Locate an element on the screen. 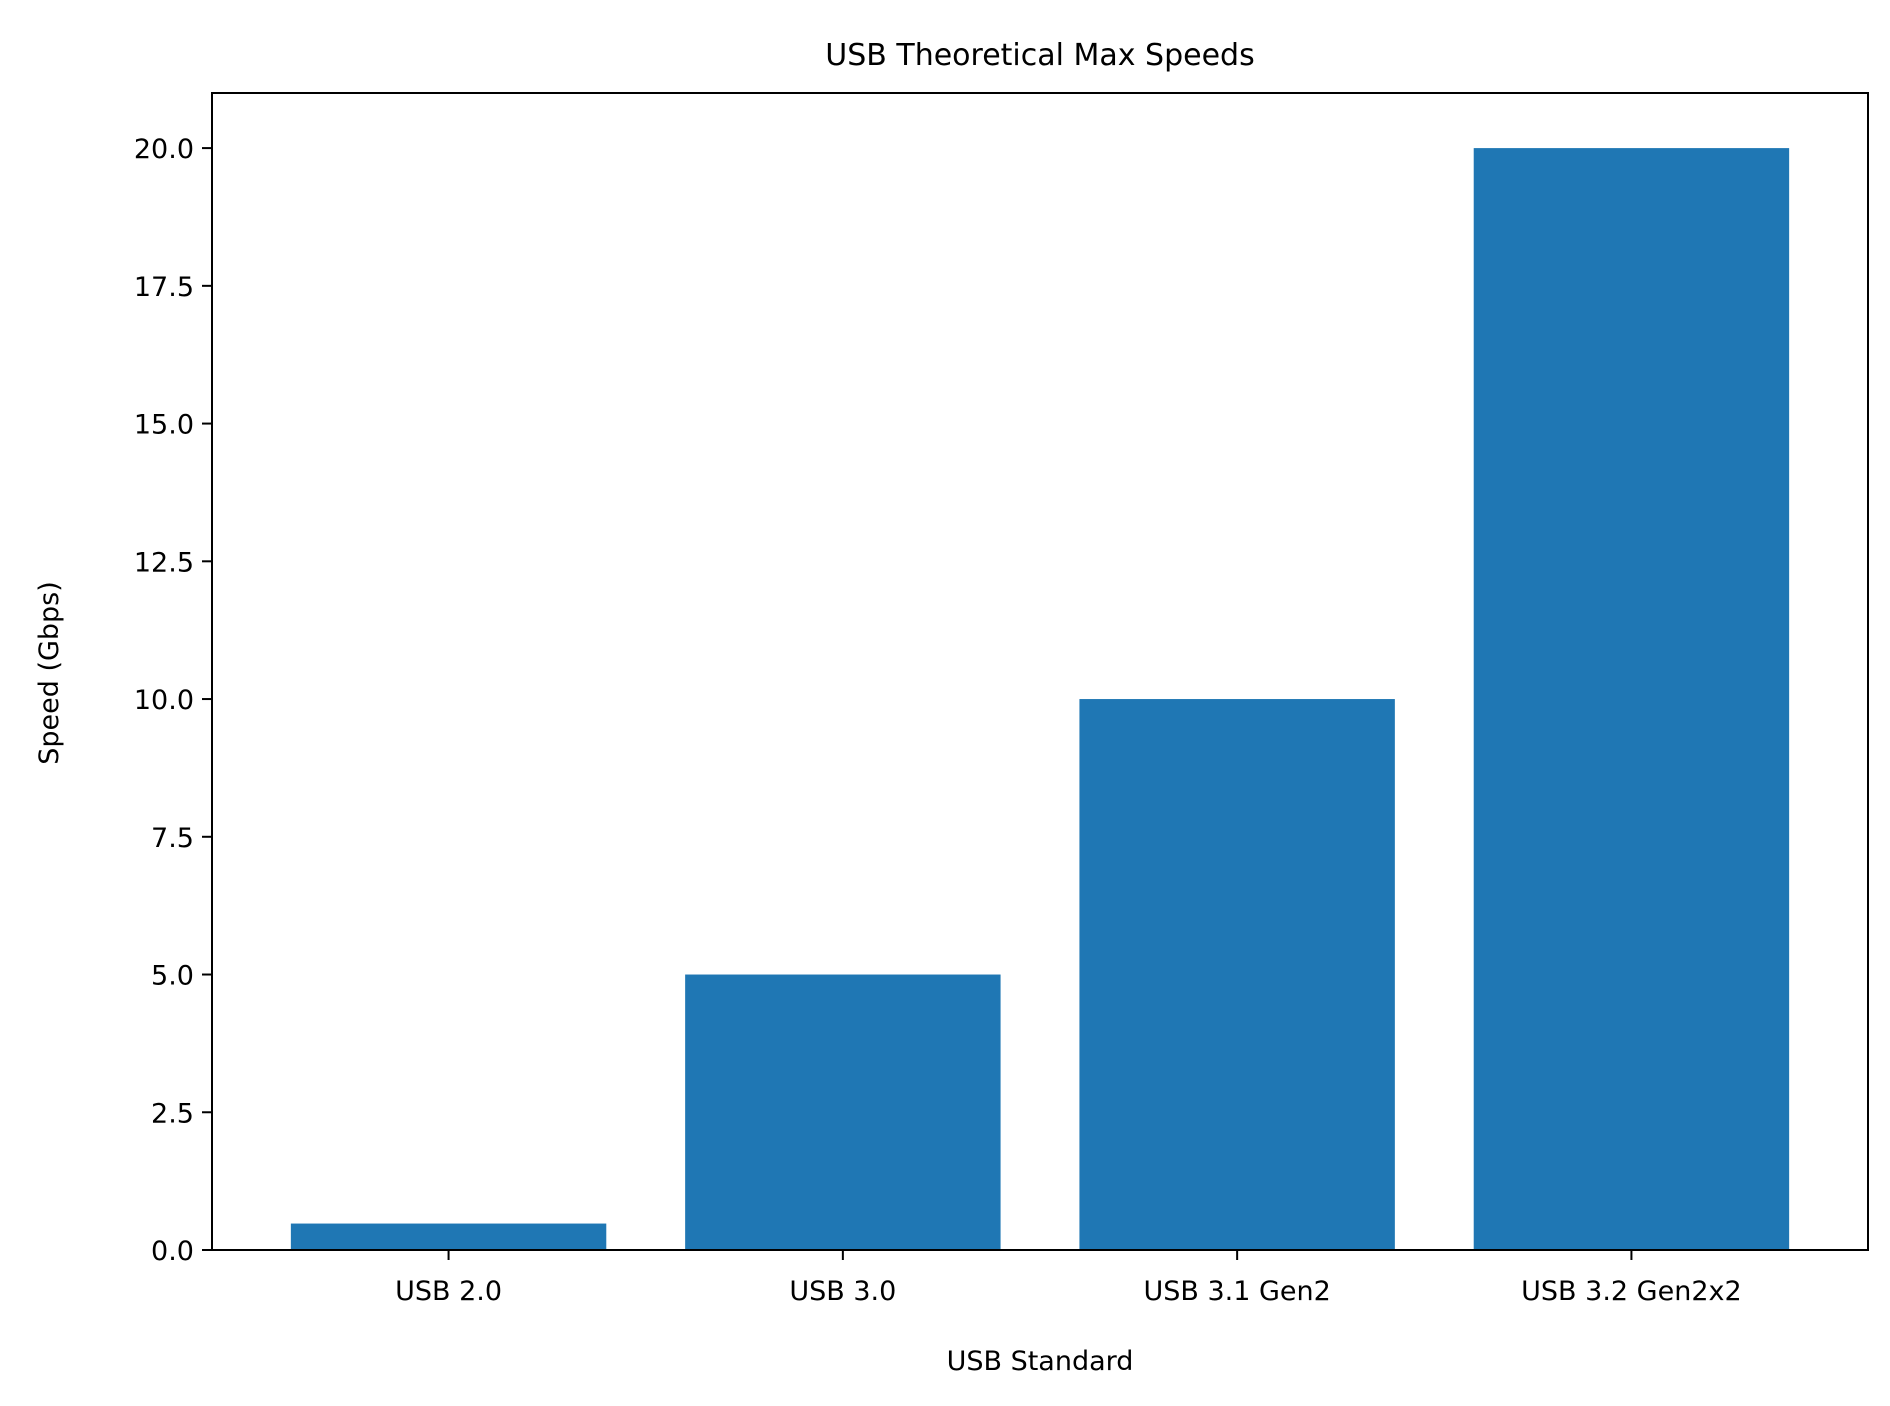 The width and height of the screenshot is (1890, 1406). x-tick-label-1: USB 2.0 is located at coordinates (448, 1291).